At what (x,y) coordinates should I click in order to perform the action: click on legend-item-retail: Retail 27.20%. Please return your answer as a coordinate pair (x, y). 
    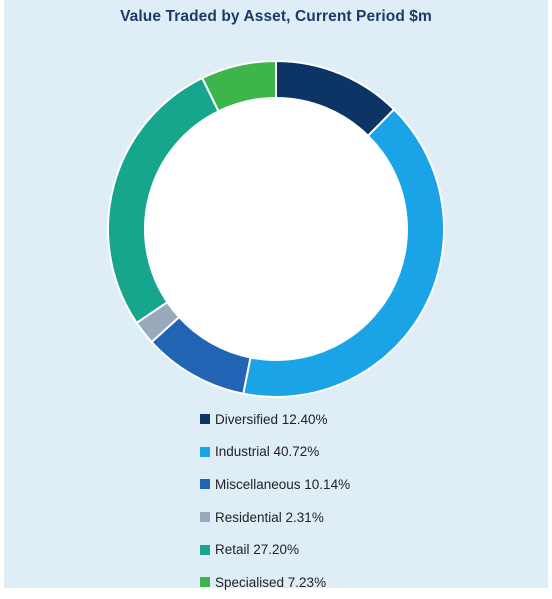
    Looking at the image, I should click on (275, 549).